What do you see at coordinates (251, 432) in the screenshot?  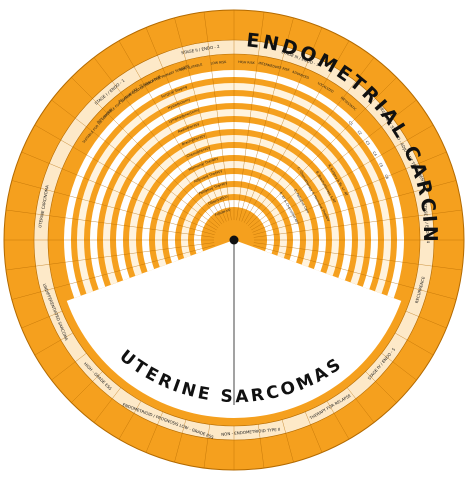 I see `stage-header: NON - ENDOMETRIOID TYPE II` at bounding box center [251, 432].